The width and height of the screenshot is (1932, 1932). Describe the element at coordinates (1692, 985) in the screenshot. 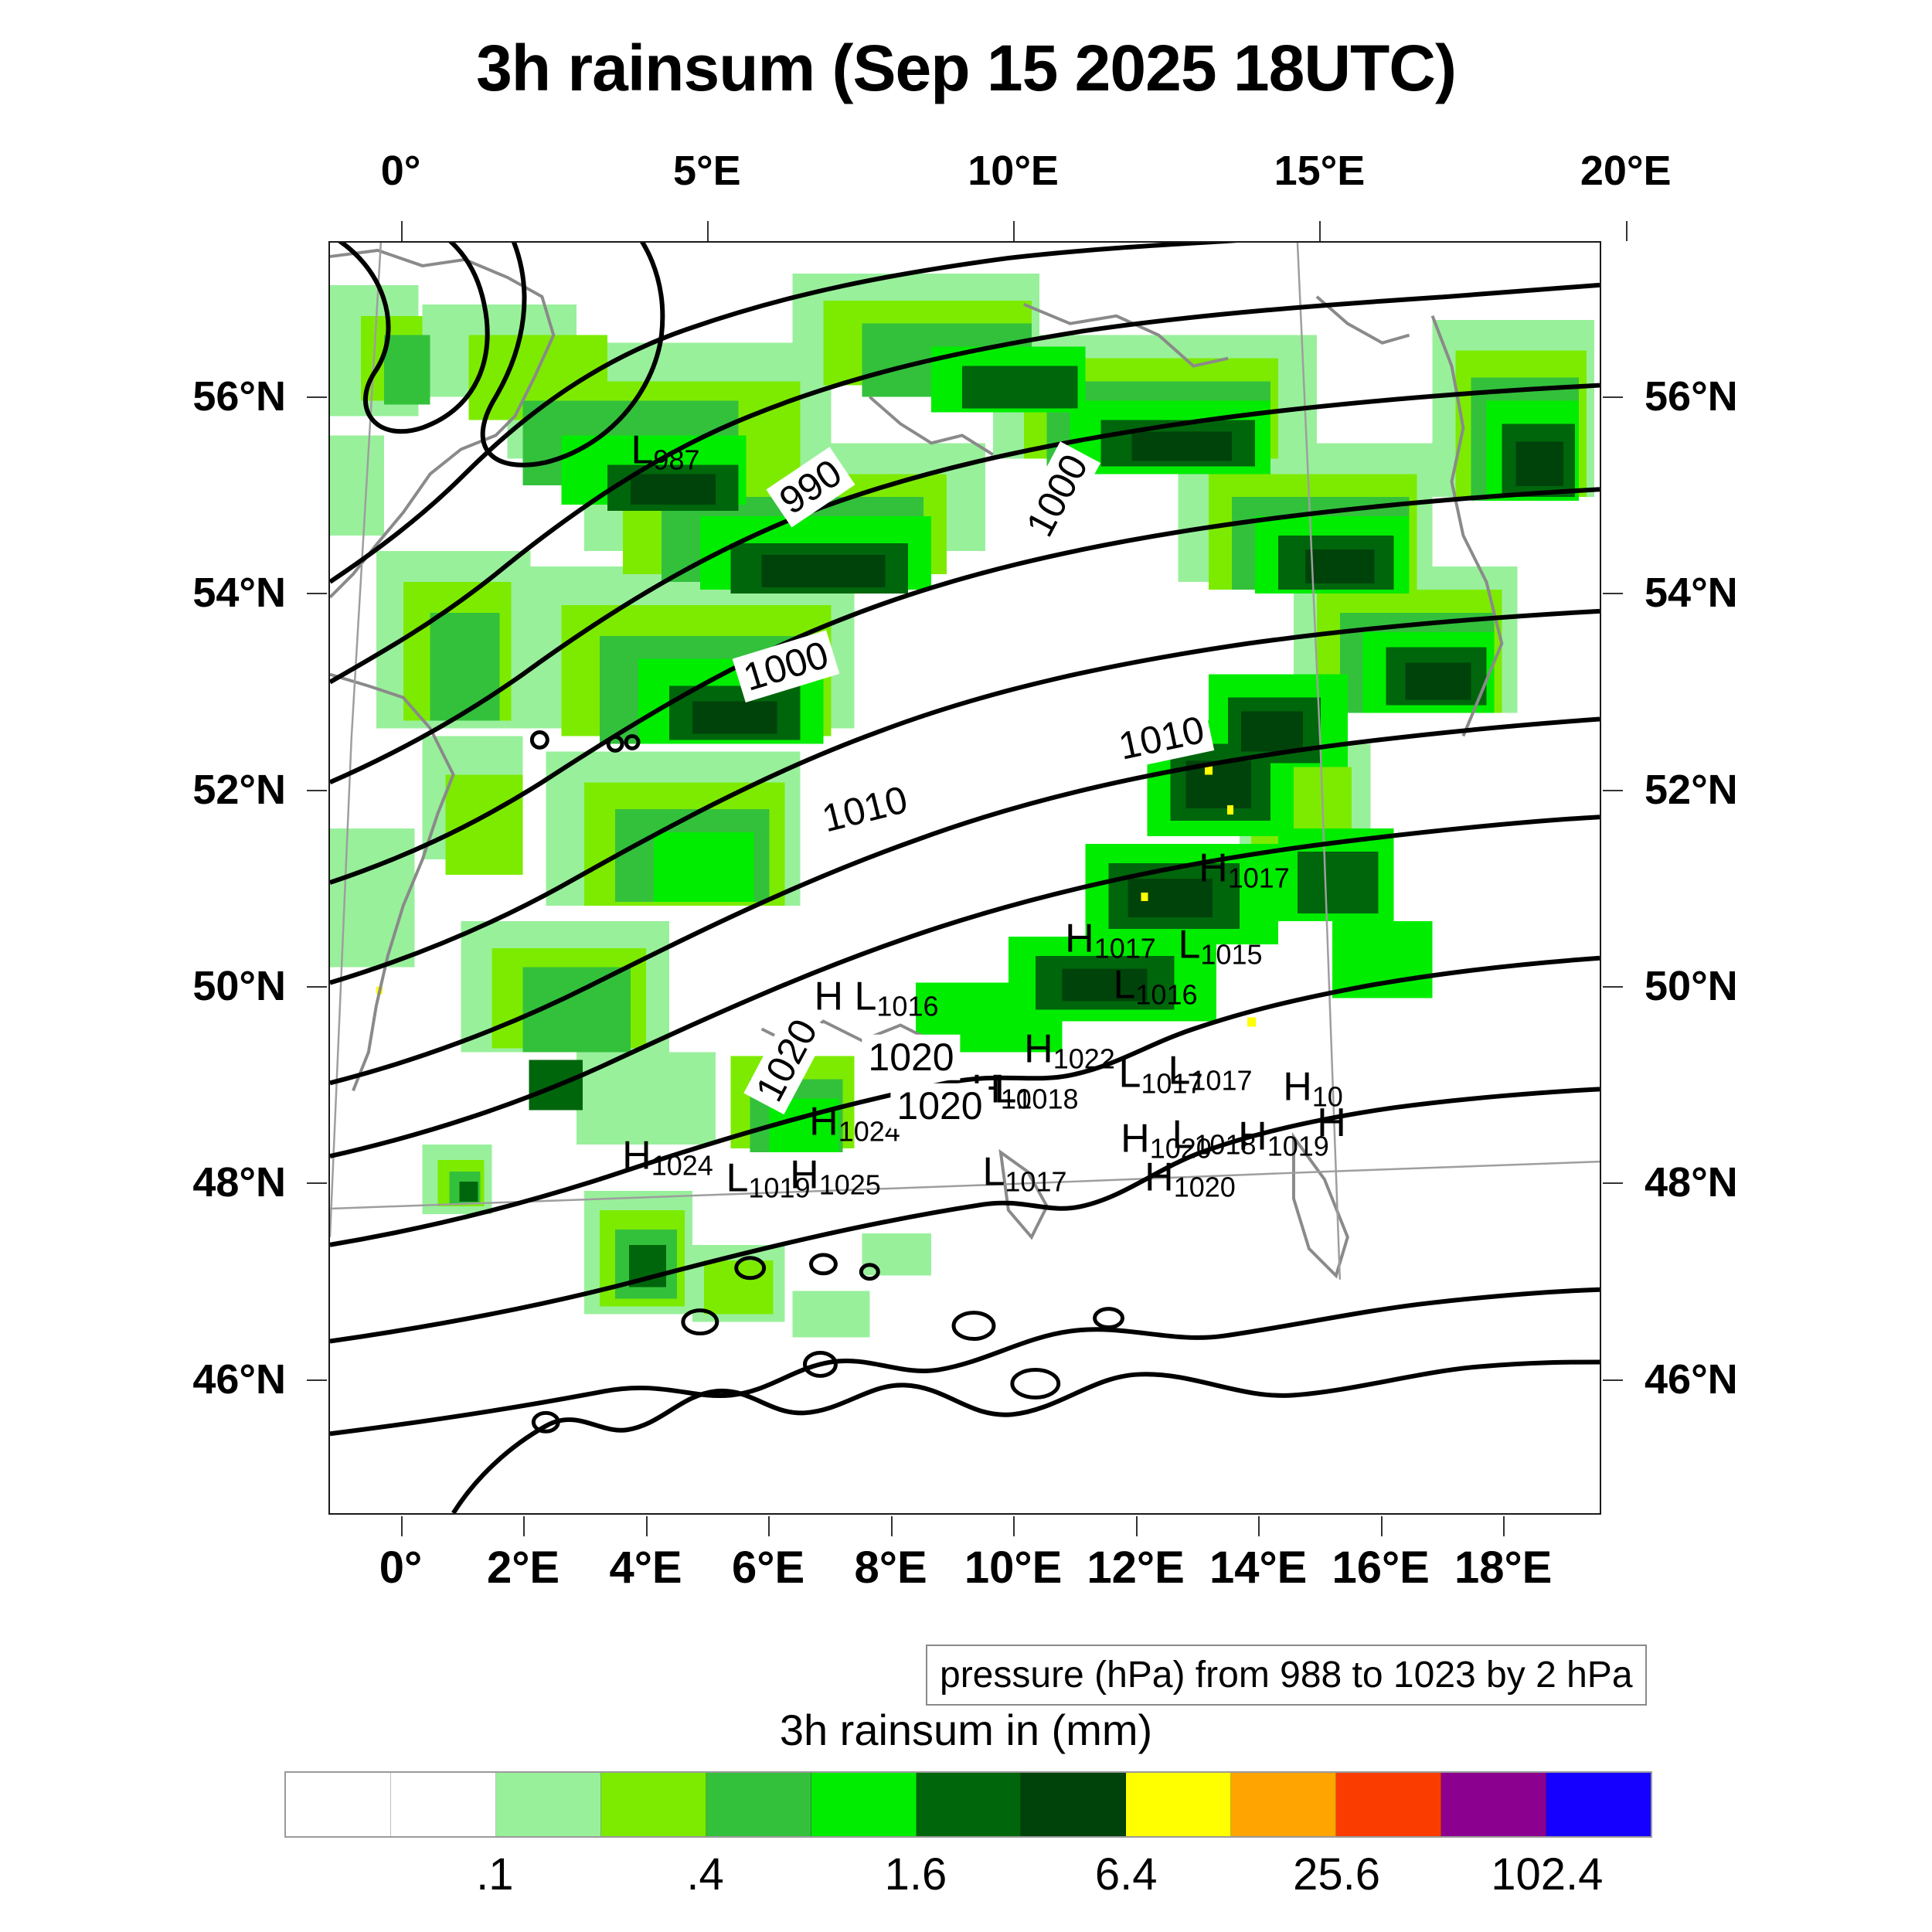

I see `right-axis-label: 50°N` at that location.